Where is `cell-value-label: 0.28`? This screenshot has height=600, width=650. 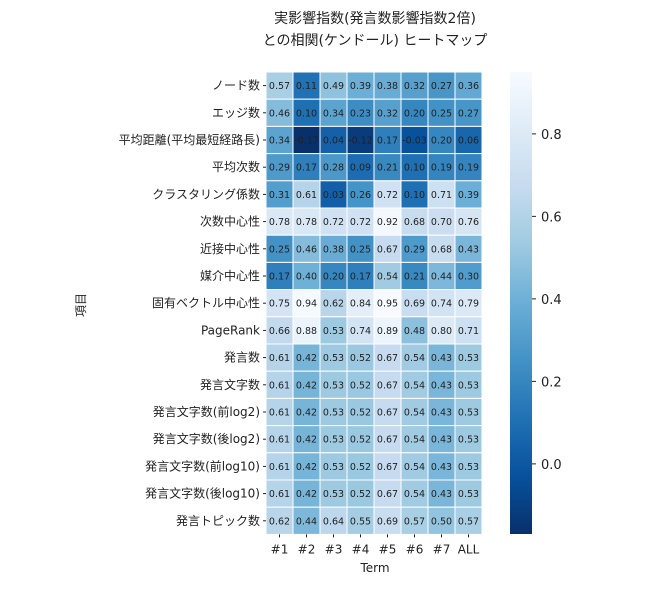
cell-value-label: 0.28 is located at coordinates (333, 168).